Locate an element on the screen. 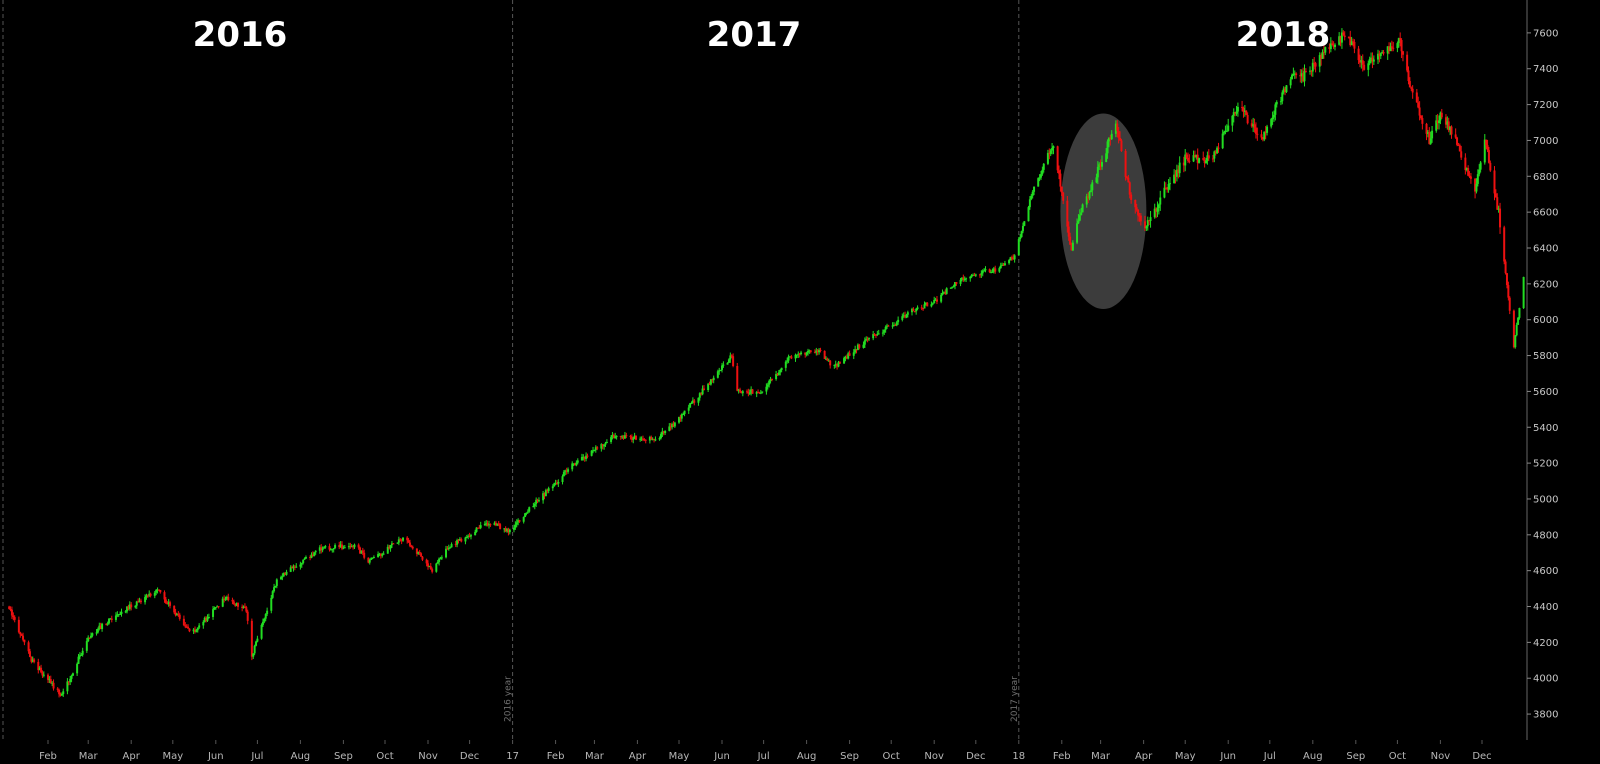 The width and height of the screenshot is (1600, 764). x-tick-label: Apr is located at coordinates (132, 756).